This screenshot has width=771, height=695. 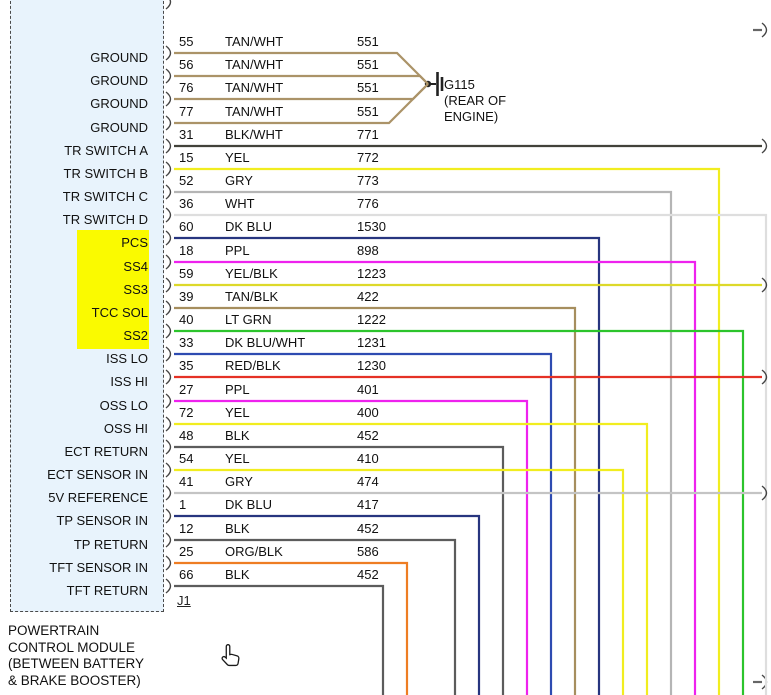 I want to click on wire-pin-number: 25, so click(x=186, y=551).